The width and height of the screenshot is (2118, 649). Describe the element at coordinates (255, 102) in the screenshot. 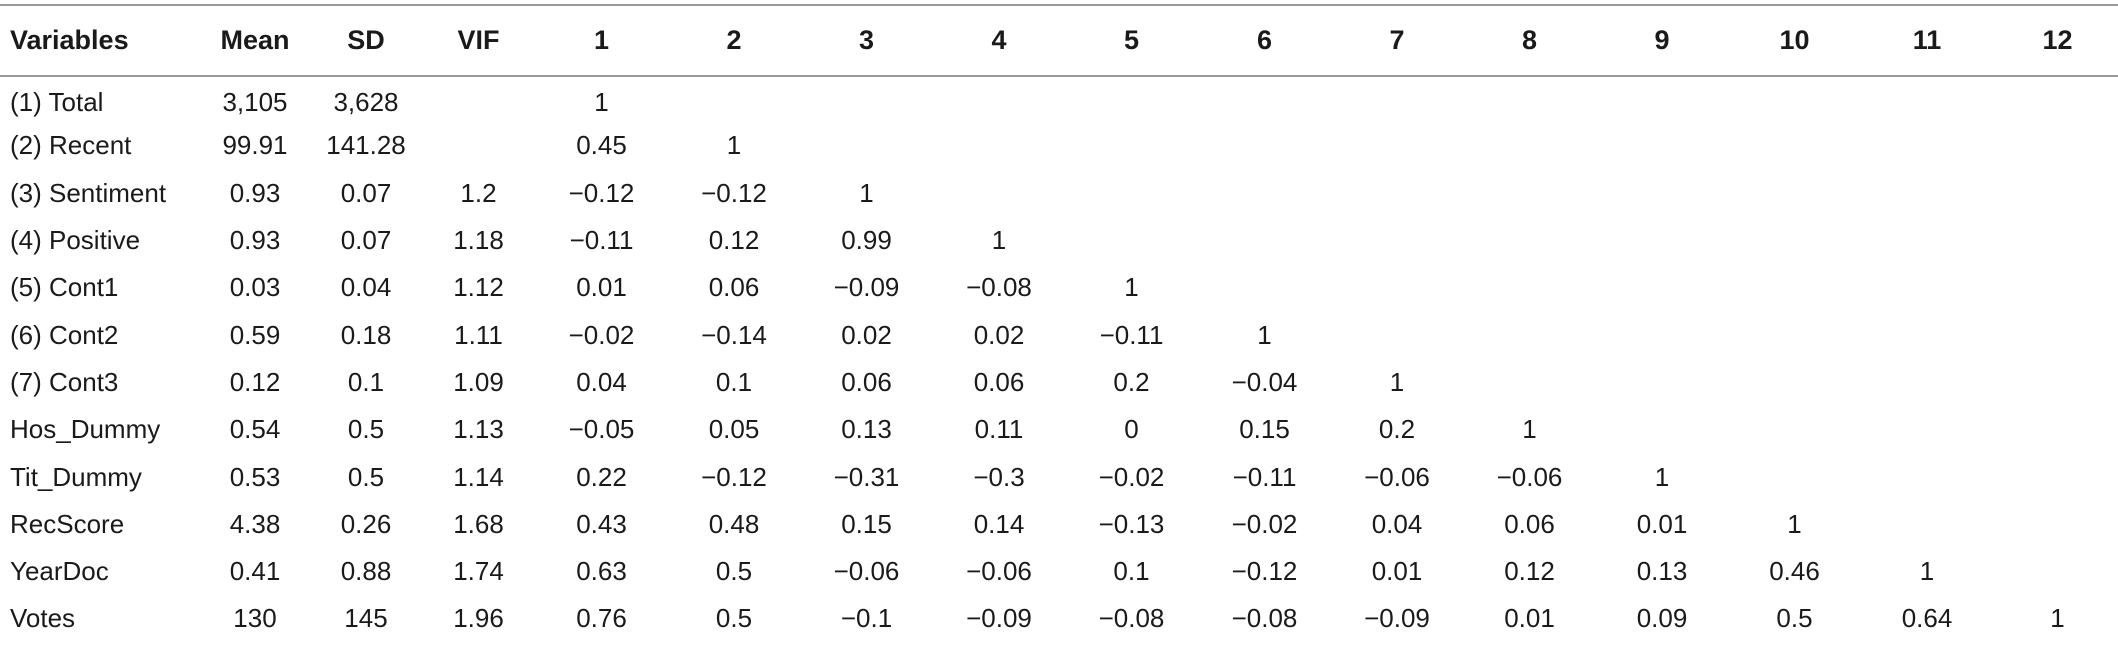

I see `table-cell: 3,105` at that location.